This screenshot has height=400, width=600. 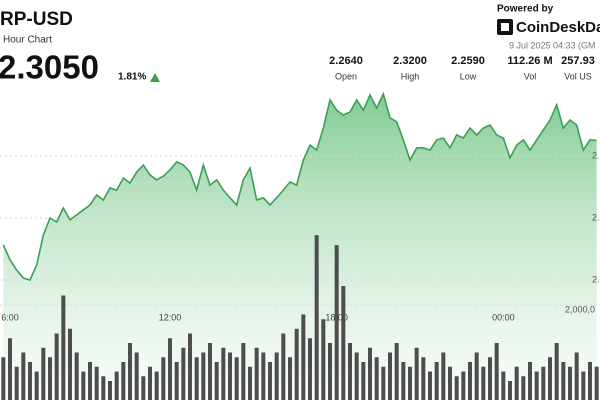 I want to click on stat-label: Vol, so click(x=530, y=76).